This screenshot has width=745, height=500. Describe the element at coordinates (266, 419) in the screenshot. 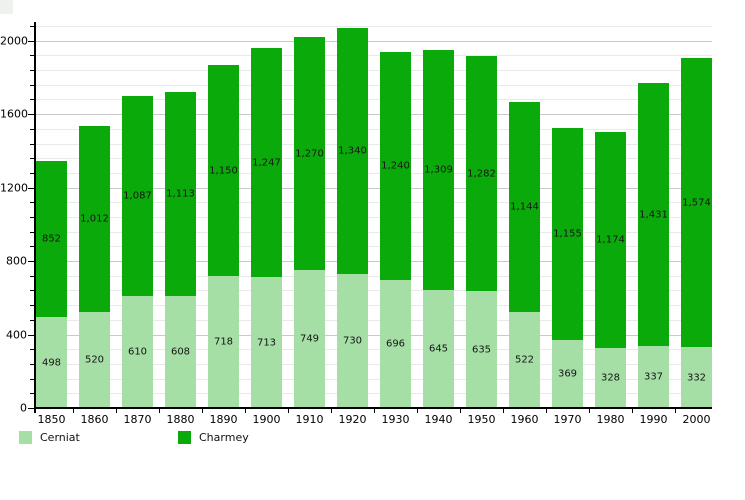

I see `x-axis-label: 1900` at that location.